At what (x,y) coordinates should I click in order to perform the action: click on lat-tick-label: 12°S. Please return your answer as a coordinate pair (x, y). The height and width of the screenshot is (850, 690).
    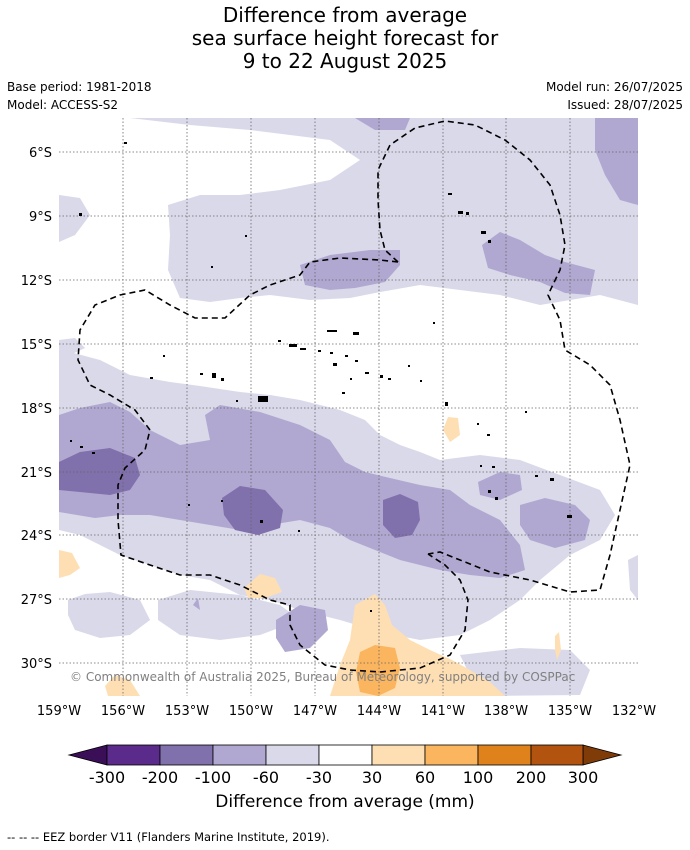
    Looking at the image, I should click on (36, 281).